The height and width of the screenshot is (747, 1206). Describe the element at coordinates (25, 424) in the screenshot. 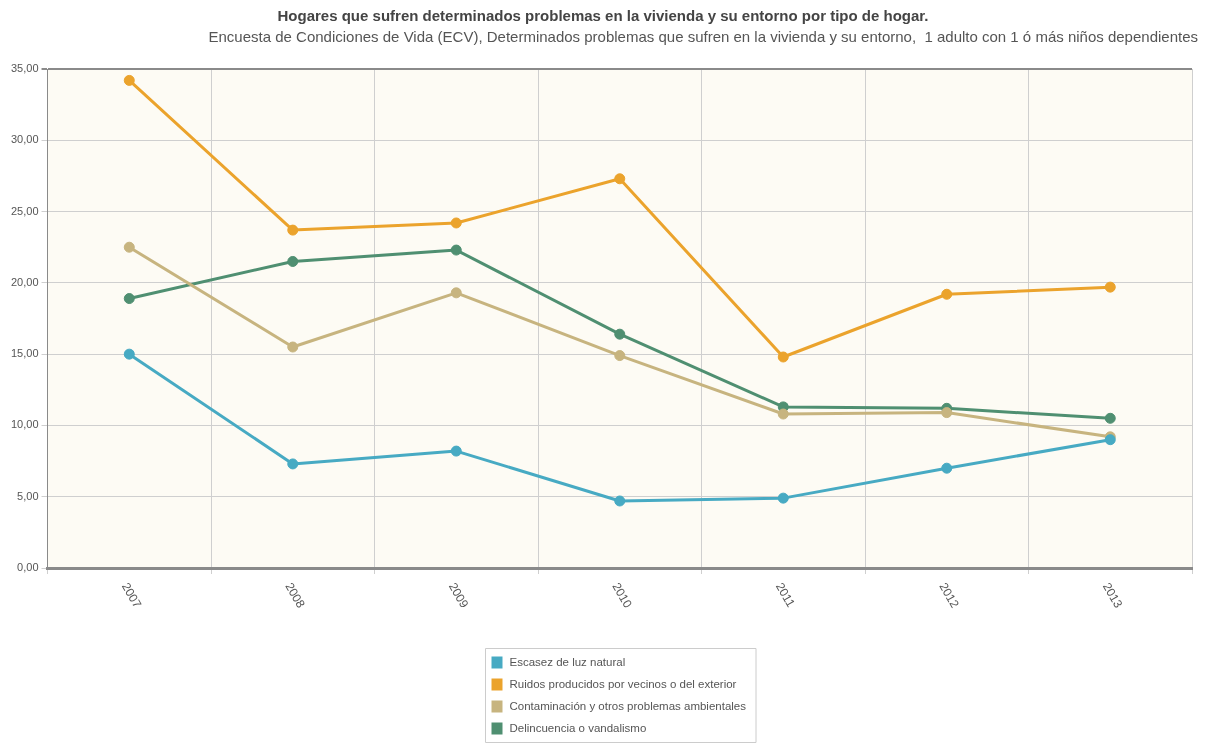

I see `y-tick-label: 10,00` at that location.